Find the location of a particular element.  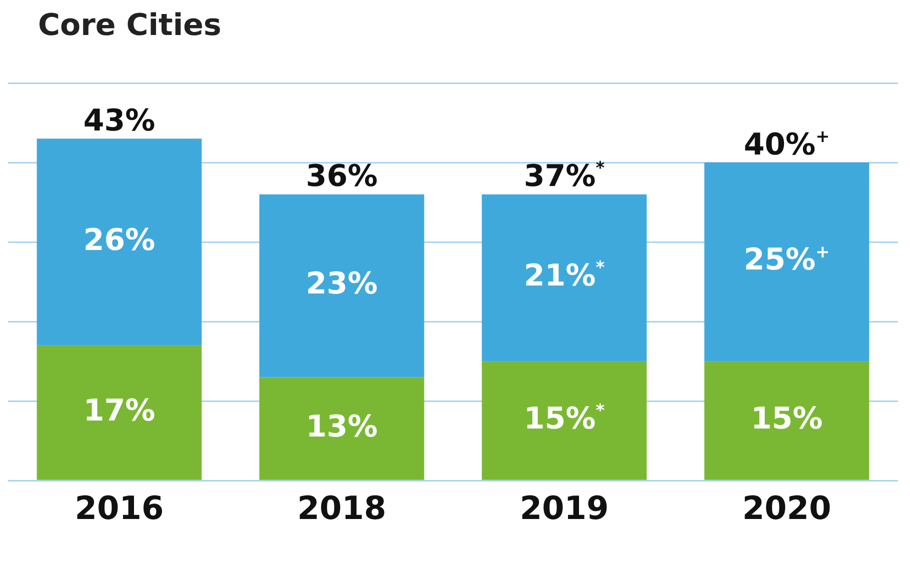

total-label: 37%* is located at coordinates (564, 176).